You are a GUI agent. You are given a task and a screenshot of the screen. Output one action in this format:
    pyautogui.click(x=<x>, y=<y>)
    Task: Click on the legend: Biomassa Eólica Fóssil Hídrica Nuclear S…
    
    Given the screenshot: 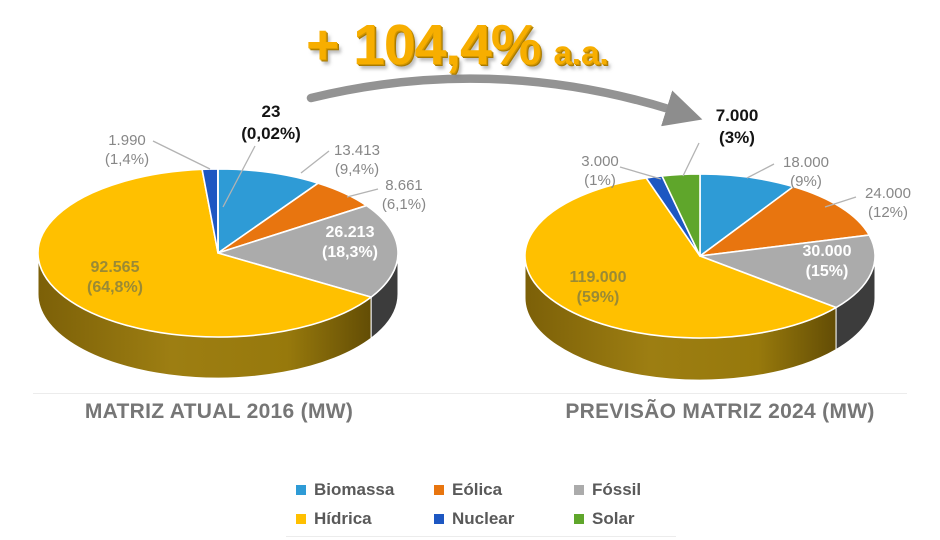 What is the action you would take?
    pyautogui.click(x=468, y=504)
    